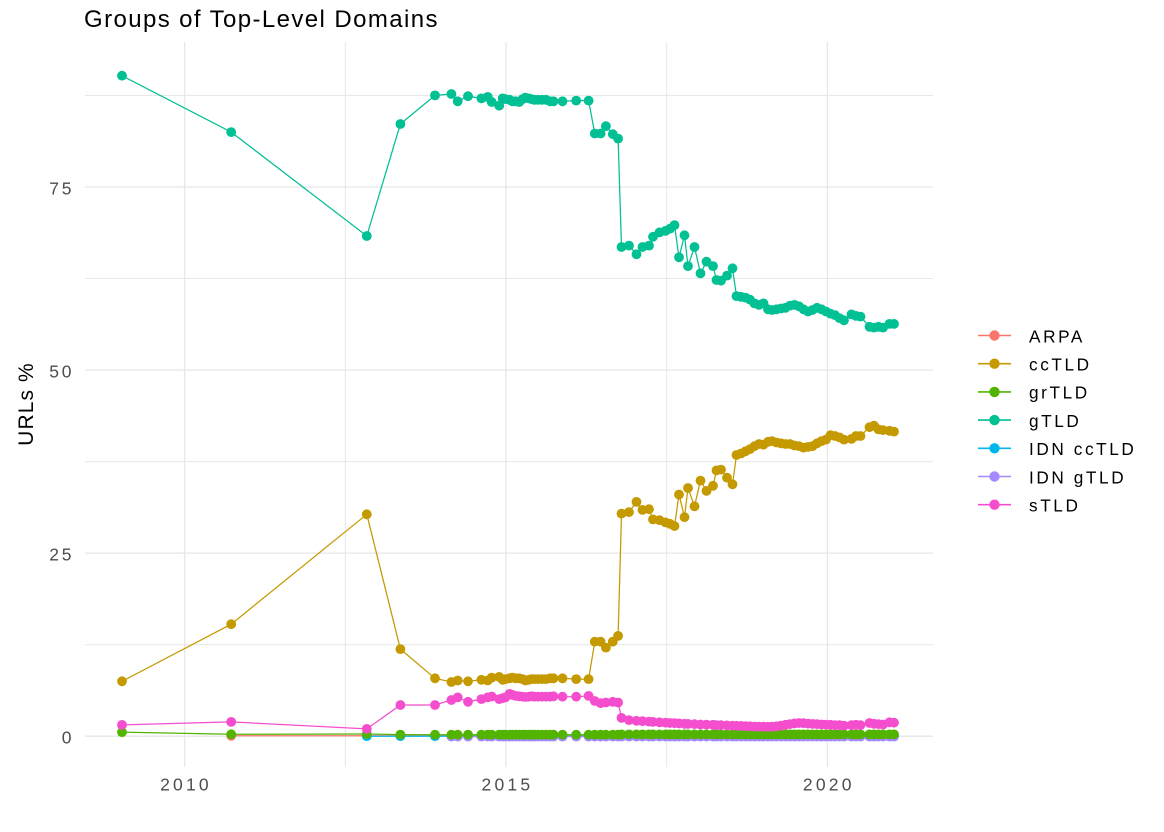  I want to click on svg-text: ccTLD, so click(1060, 365).